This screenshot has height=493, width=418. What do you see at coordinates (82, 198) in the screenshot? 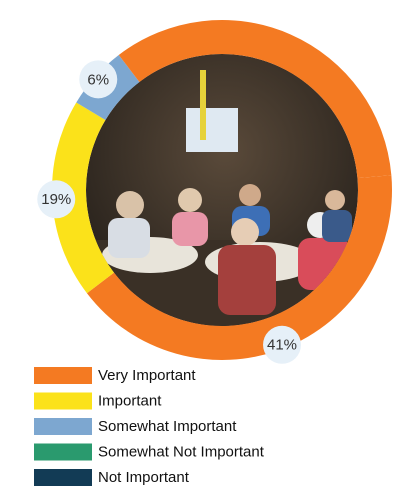
I see `donut-segment` at bounding box center [82, 198].